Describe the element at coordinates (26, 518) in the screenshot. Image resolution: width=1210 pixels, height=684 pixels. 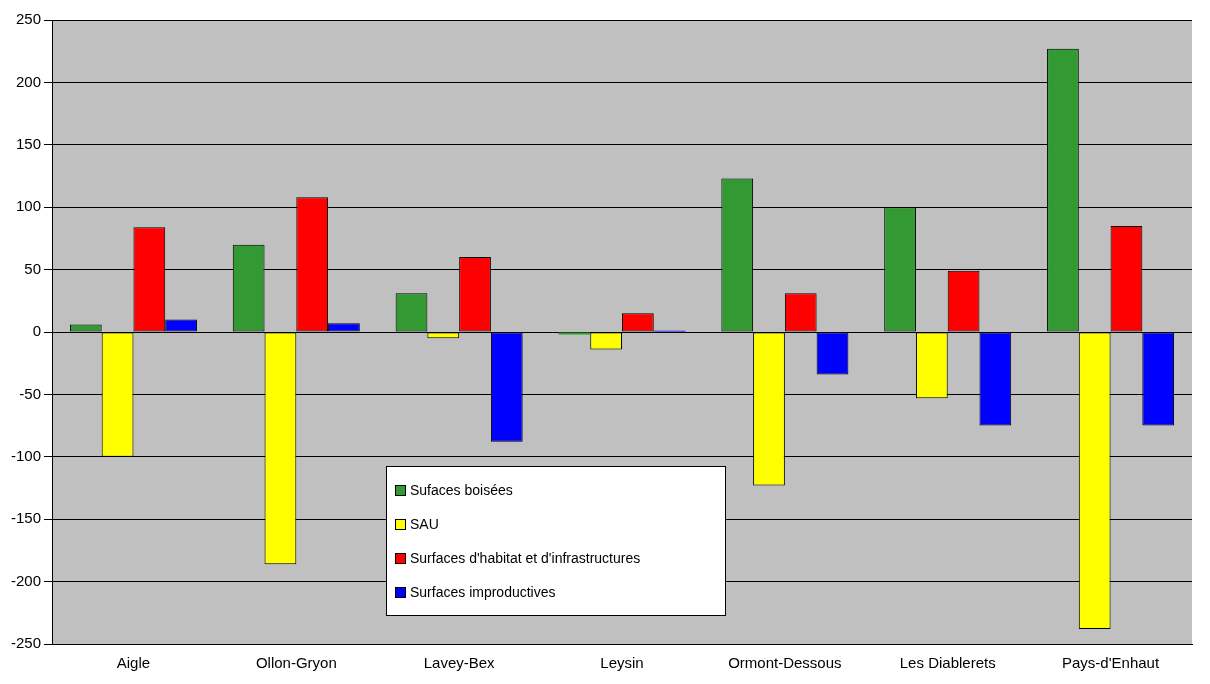
I see `y-tick-label: -150` at that location.